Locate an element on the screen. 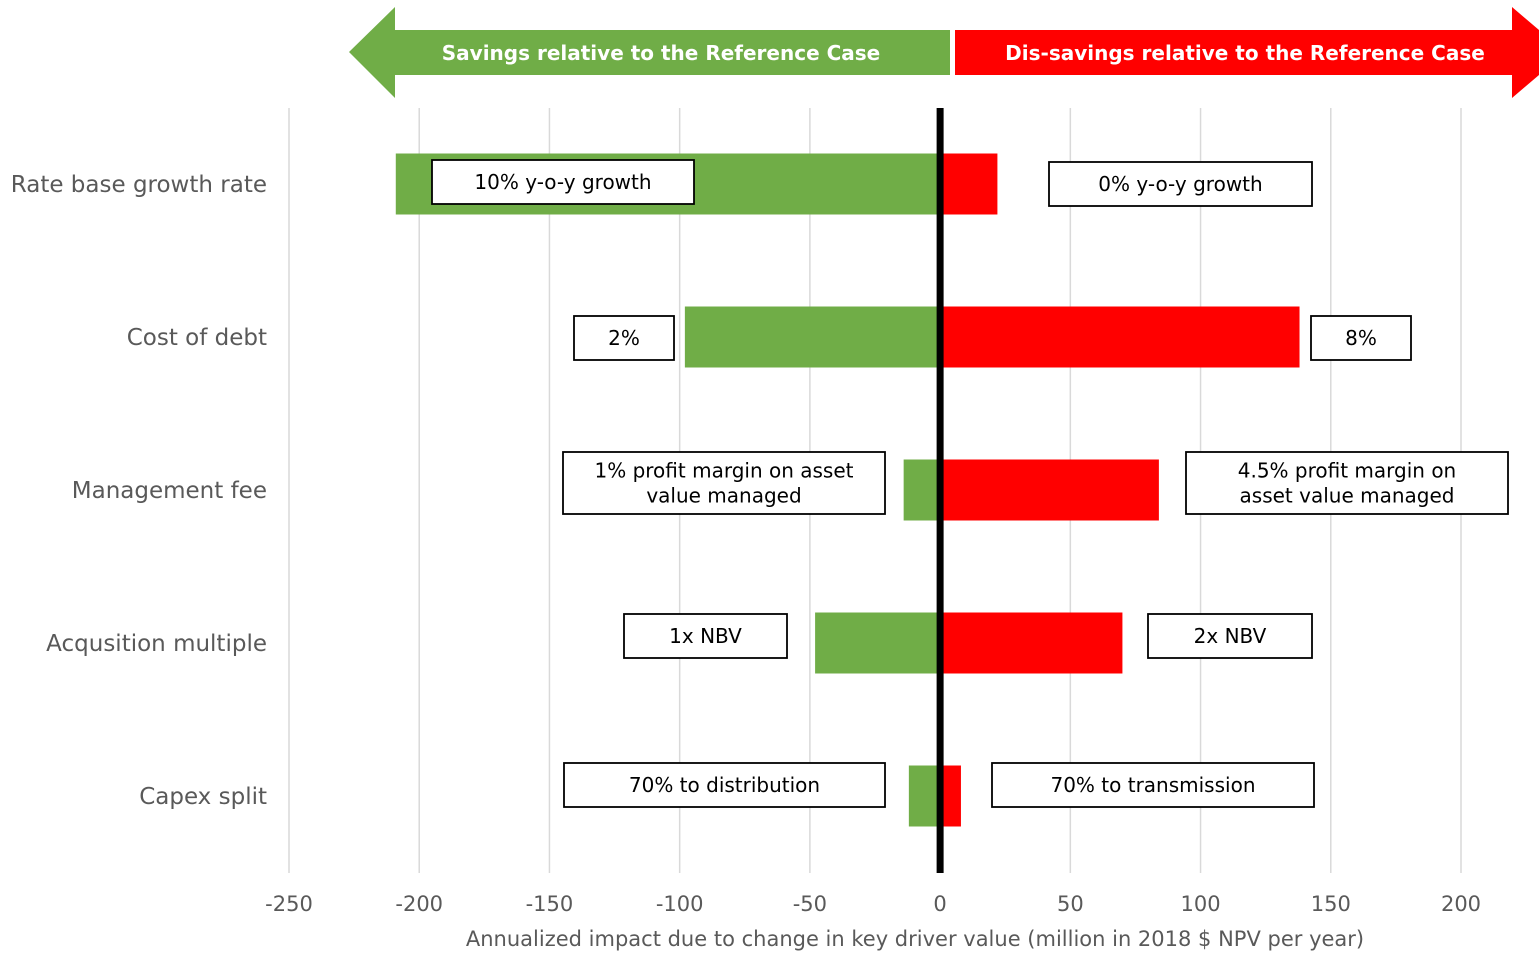  x-tick-label: -250 is located at coordinates (289, 904).